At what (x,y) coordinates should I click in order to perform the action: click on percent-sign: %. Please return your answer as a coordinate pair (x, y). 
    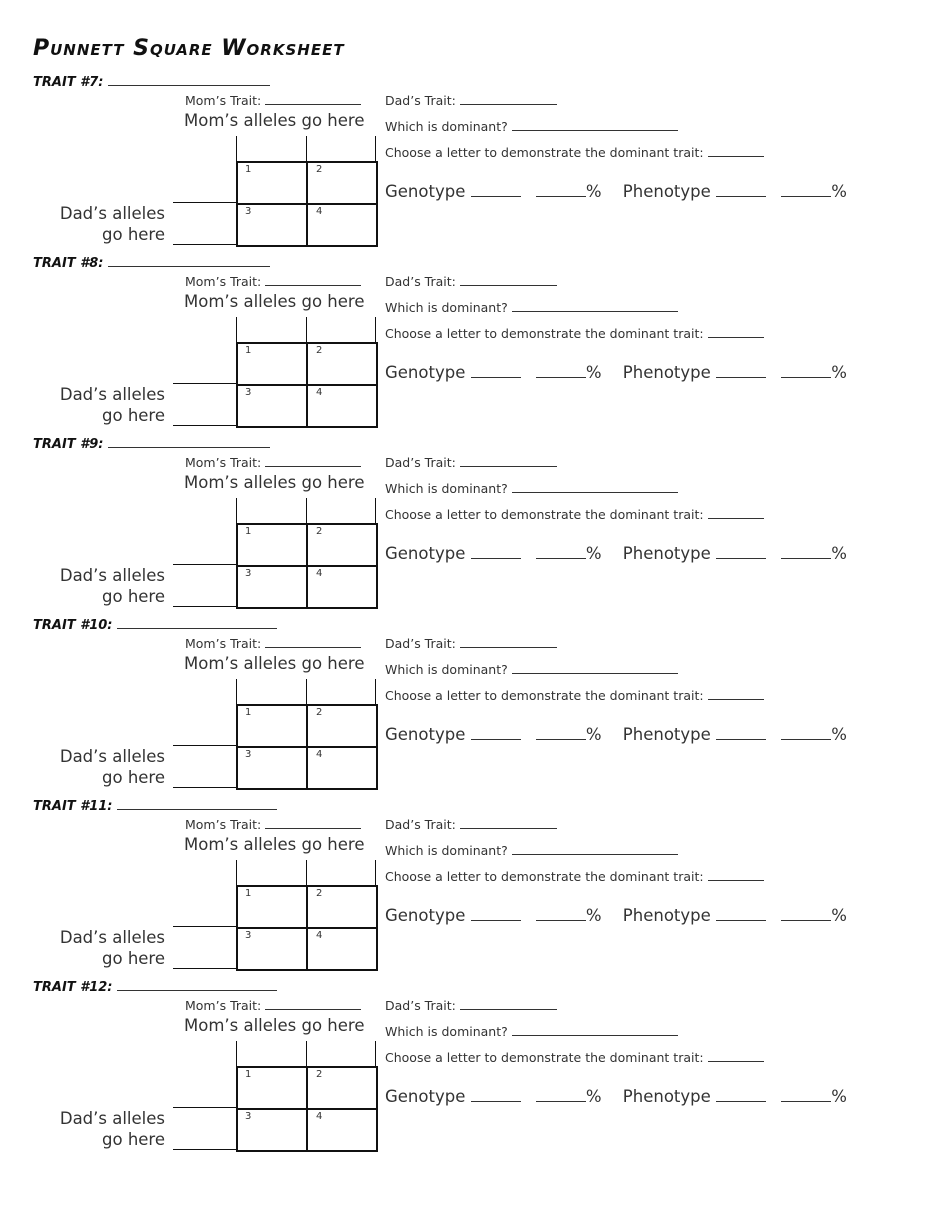
    Looking at the image, I should click on (593, 191).